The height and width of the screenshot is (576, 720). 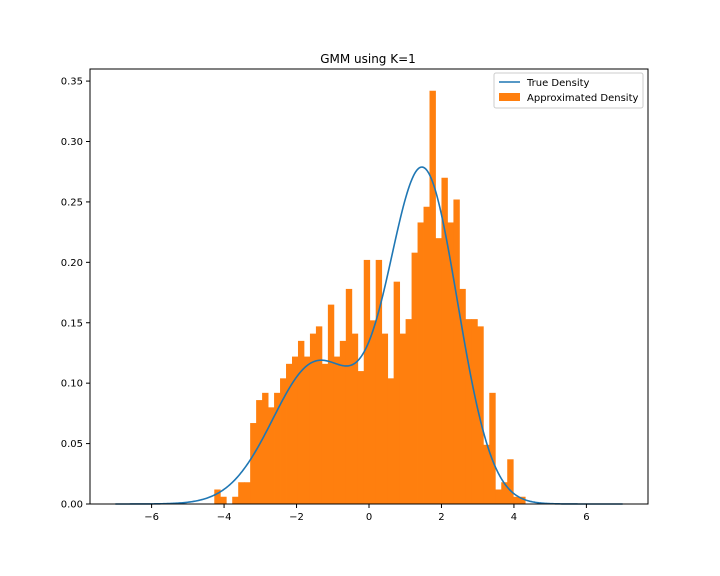 I want to click on y-tick-label: 0.00, so click(x=72, y=505).